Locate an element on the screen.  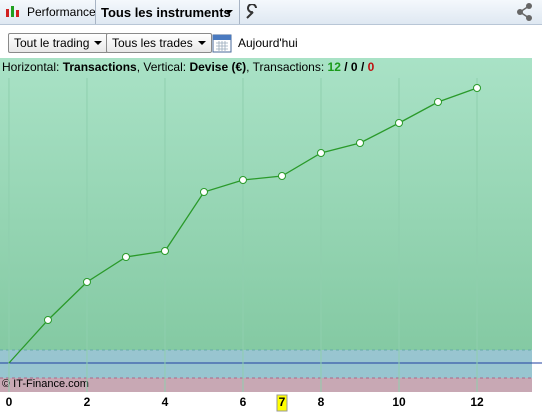
trading-filter: Tout le trading is located at coordinates (58, 43).